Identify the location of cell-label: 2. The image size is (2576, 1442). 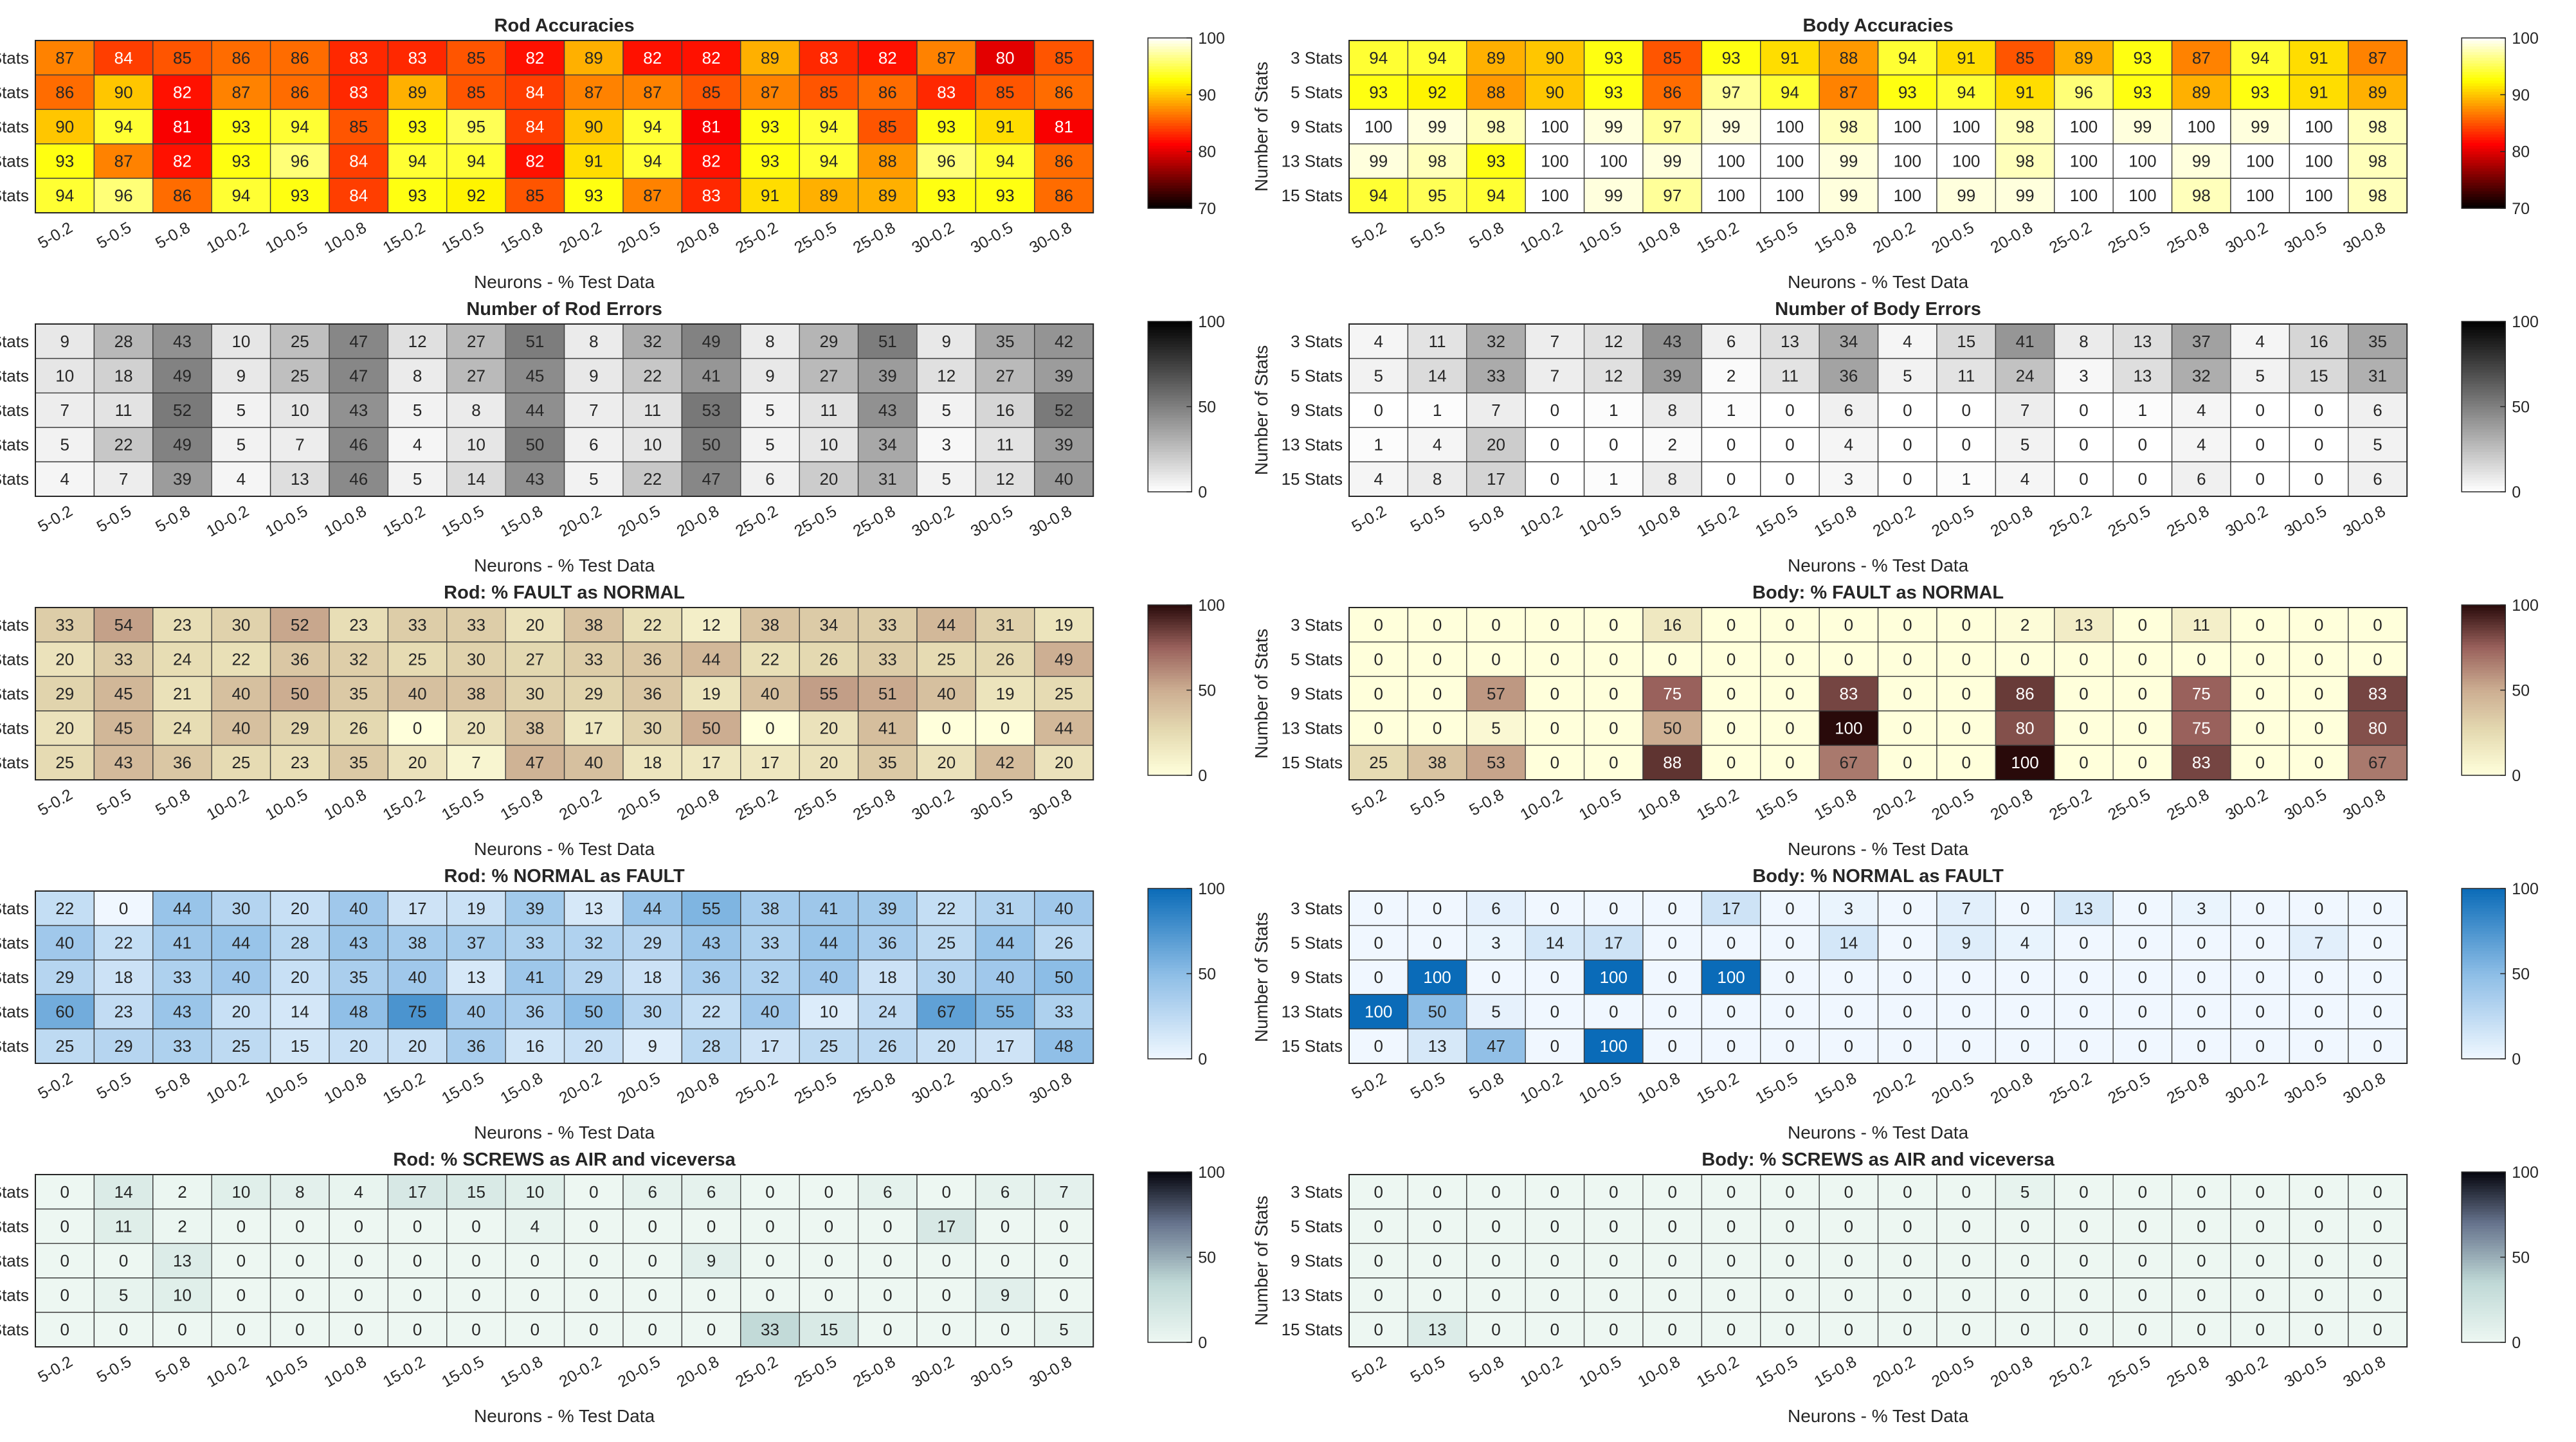
(181, 1192).